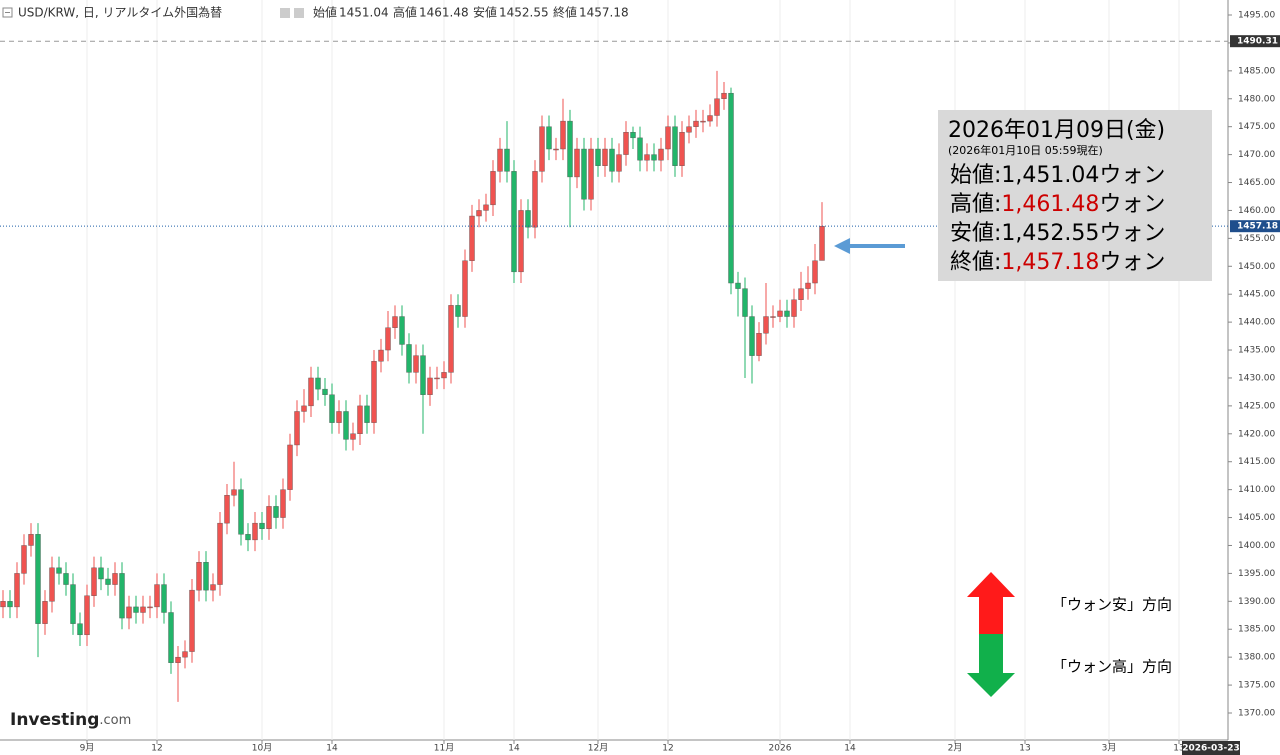  Describe the element at coordinates (1112, 605) in the screenshot. I see `legend-up: 「ウォン安」方向` at that location.